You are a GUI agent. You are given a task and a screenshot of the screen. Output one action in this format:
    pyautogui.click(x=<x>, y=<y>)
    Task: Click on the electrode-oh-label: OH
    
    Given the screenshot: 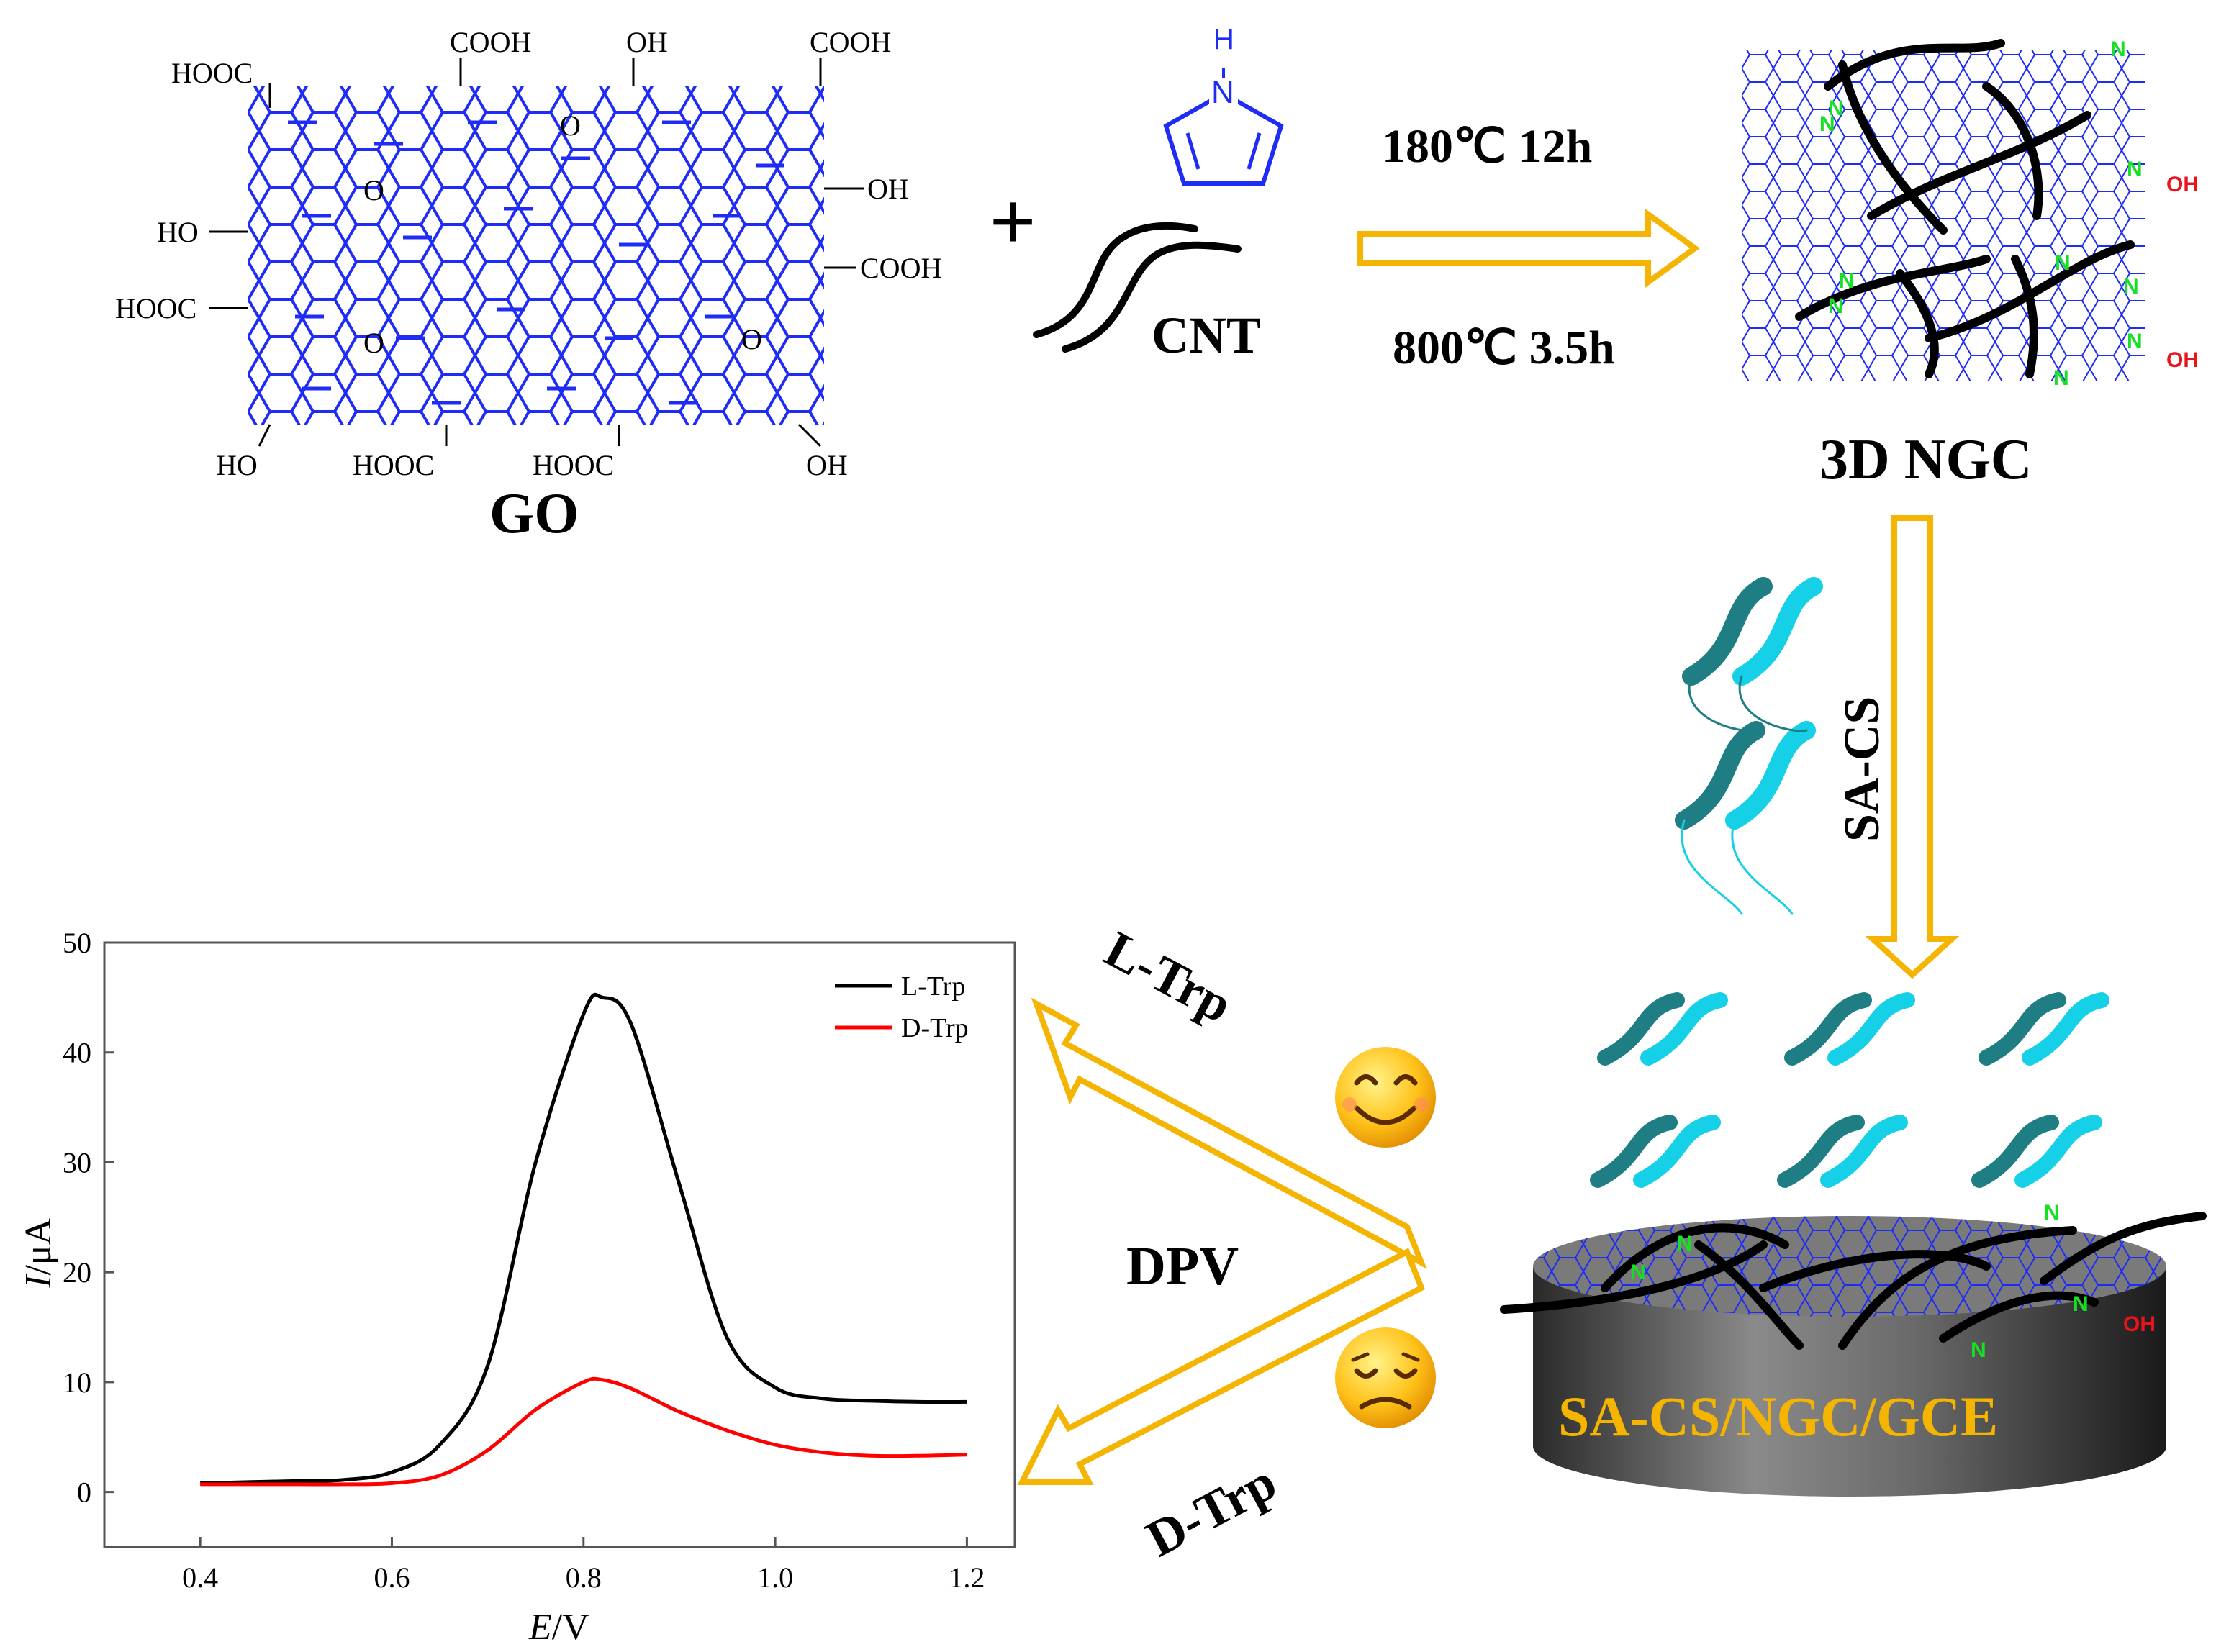 What is the action you would take?
    pyautogui.click(x=2139, y=1324)
    